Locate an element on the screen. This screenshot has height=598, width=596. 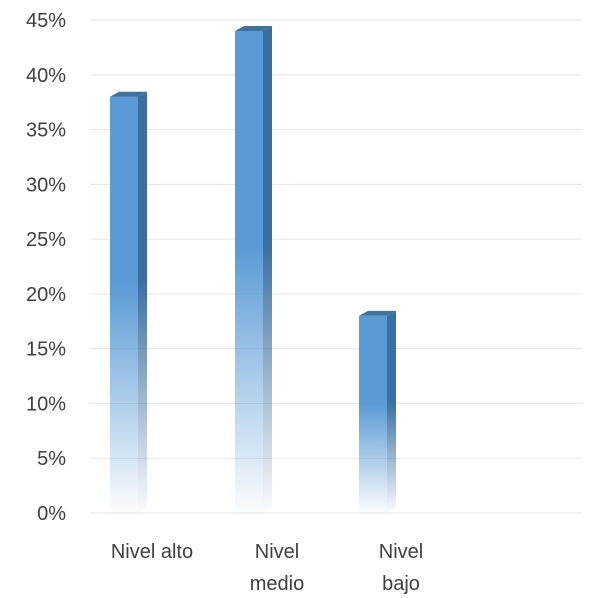
y-tick-label: 5% is located at coordinates (51, 459).